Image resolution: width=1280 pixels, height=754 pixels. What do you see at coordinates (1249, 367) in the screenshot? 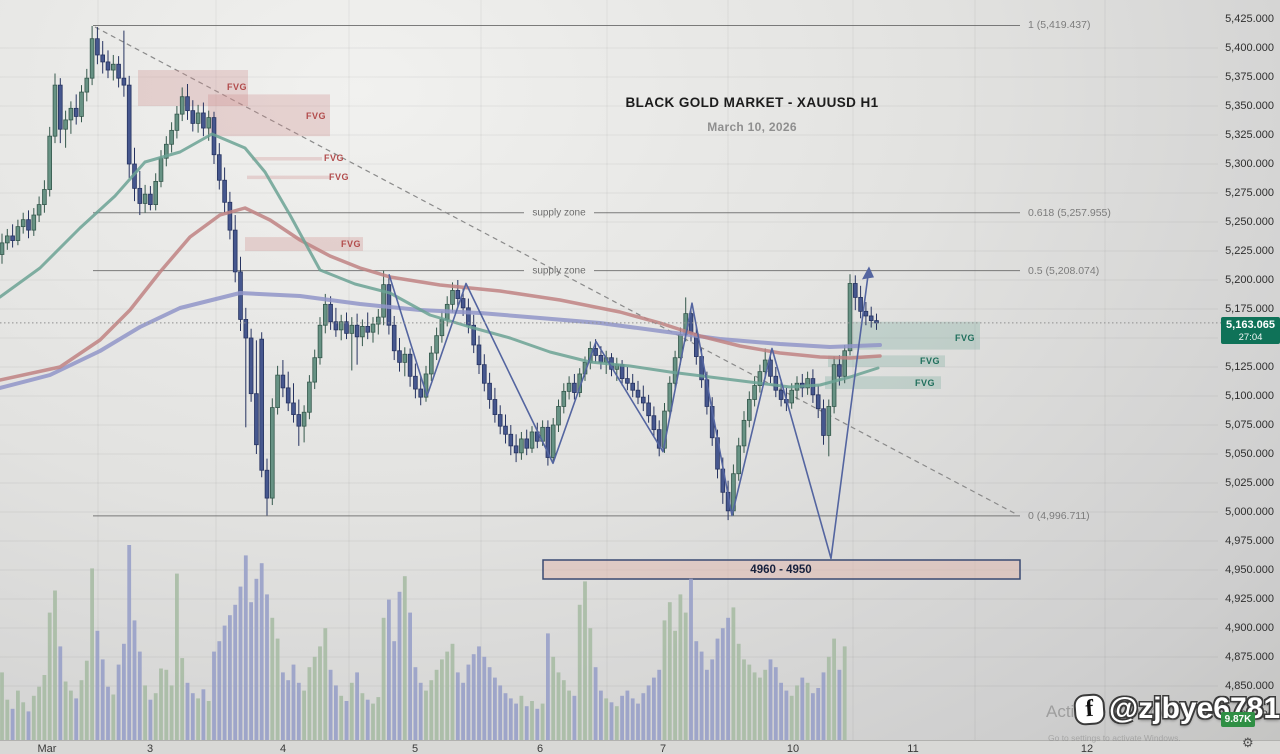
I see `price-axis-tick: 5,125.000` at bounding box center [1249, 367].